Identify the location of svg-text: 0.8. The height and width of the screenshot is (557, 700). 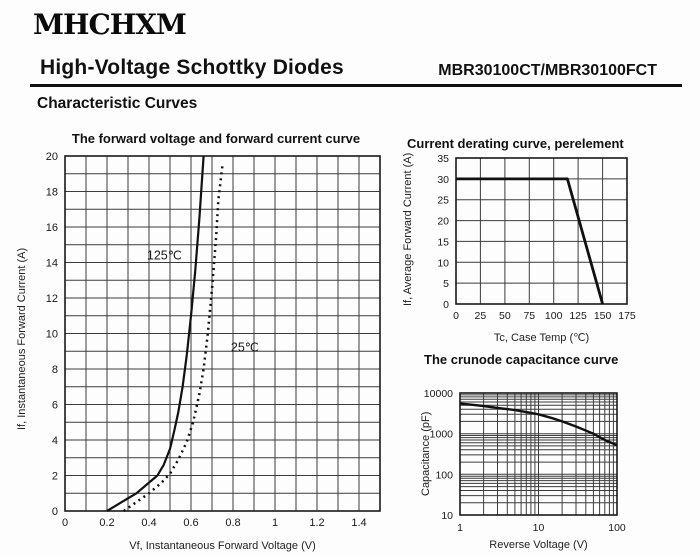
(232, 523).